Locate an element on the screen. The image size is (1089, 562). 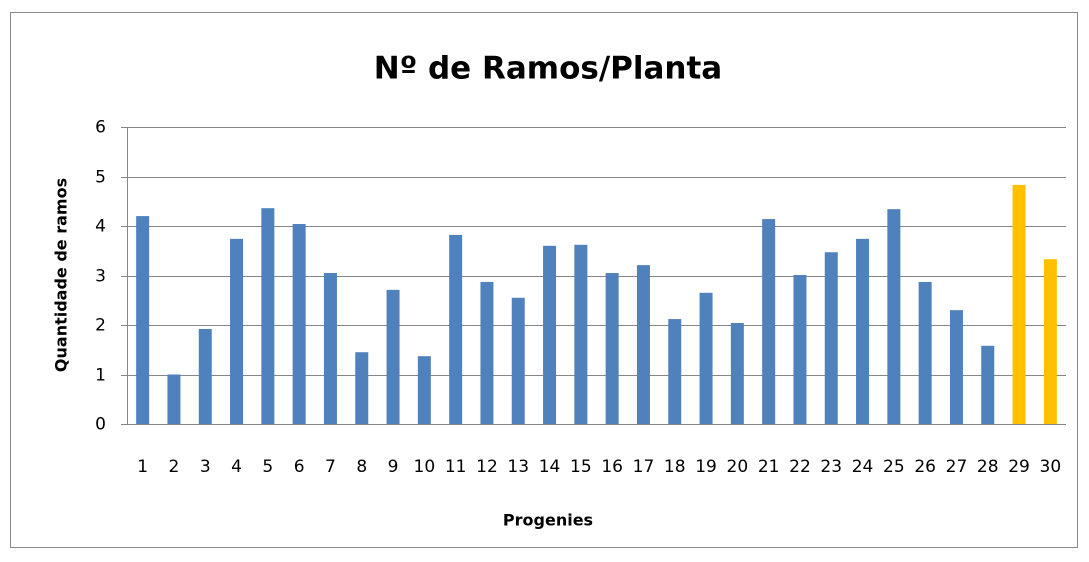
x-tick-label: 12 is located at coordinates (487, 467).